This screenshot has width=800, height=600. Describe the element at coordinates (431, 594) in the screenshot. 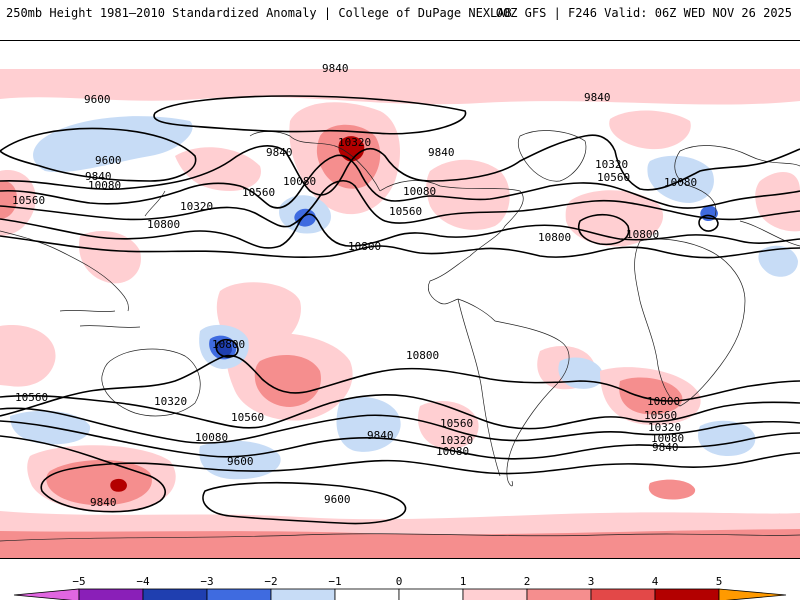

I see `legend-swatch-zero-pos` at that location.